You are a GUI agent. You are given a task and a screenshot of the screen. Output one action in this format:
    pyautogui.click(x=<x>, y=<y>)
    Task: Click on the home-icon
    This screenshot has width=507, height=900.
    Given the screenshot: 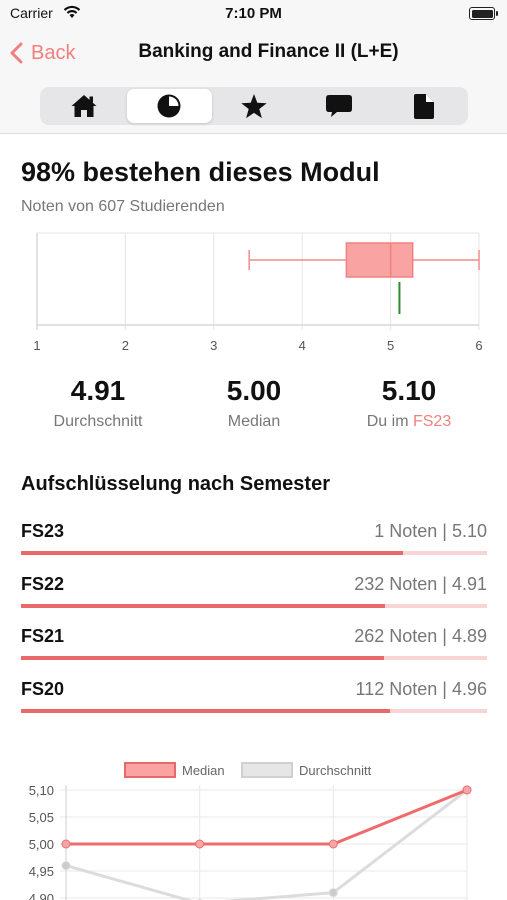 What is the action you would take?
    pyautogui.click(x=84, y=106)
    